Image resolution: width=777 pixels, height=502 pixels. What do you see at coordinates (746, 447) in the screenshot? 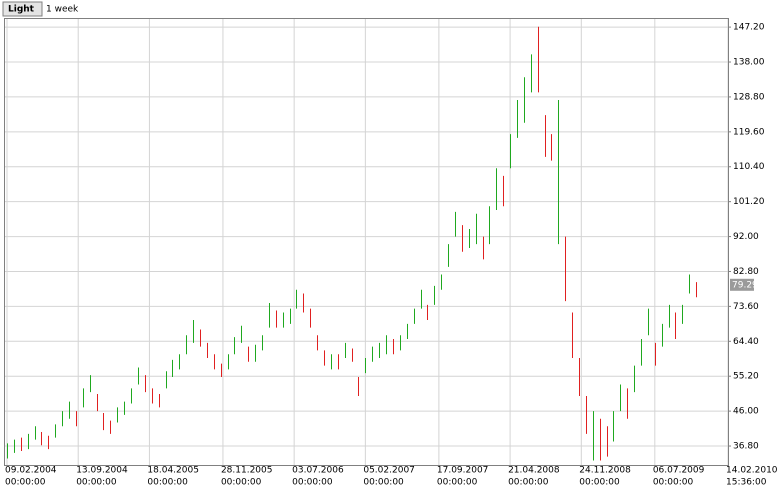
I see `y-tick-label: 36.80` at bounding box center [746, 447].